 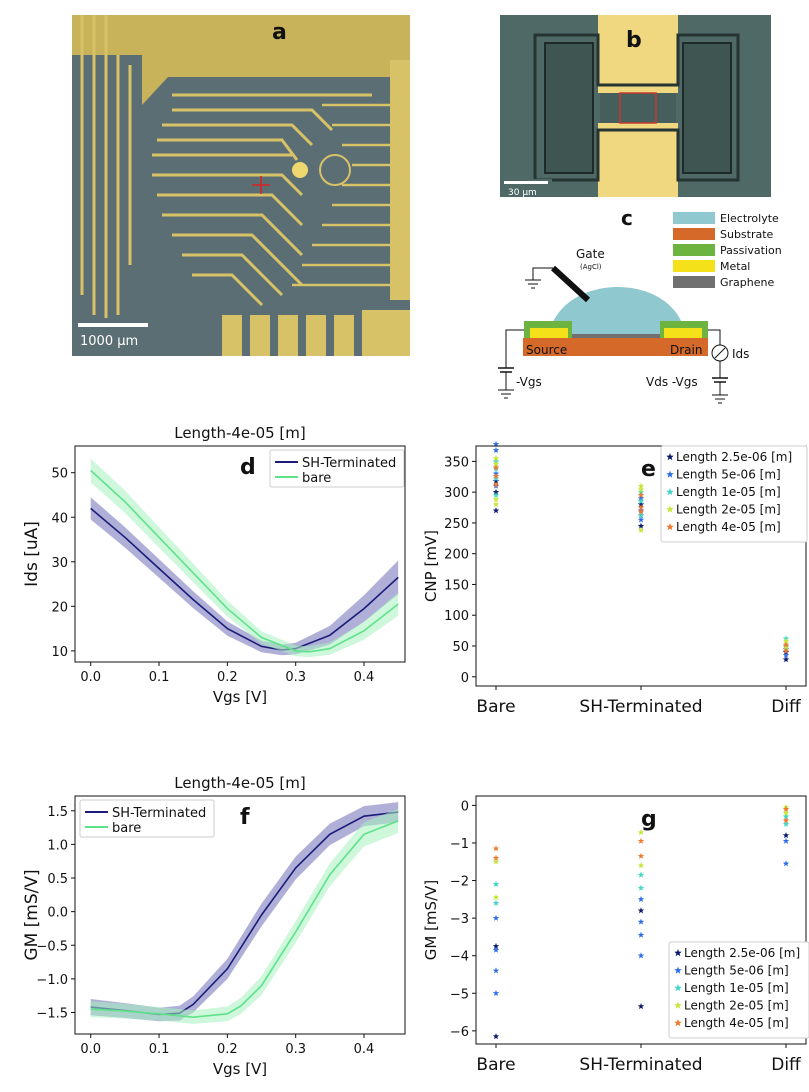 I want to click on plot-frame, so click(x=240, y=554).